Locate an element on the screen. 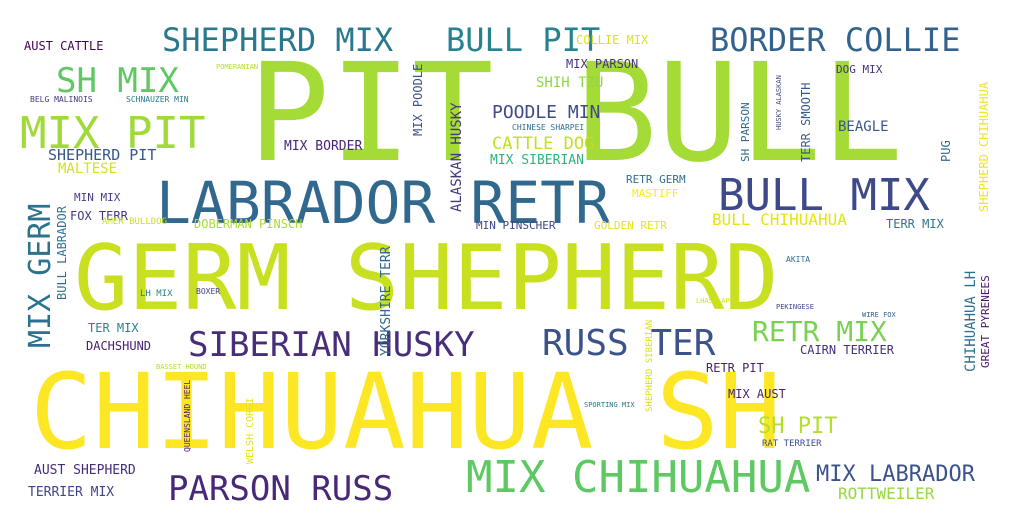  word-collie-mix: COLLIE MIX is located at coordinates (612, 40).